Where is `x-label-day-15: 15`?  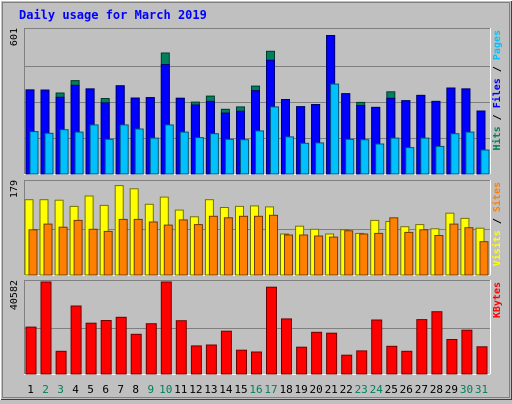
x-label-day-15: 15 is located at coordinates (240, 389).